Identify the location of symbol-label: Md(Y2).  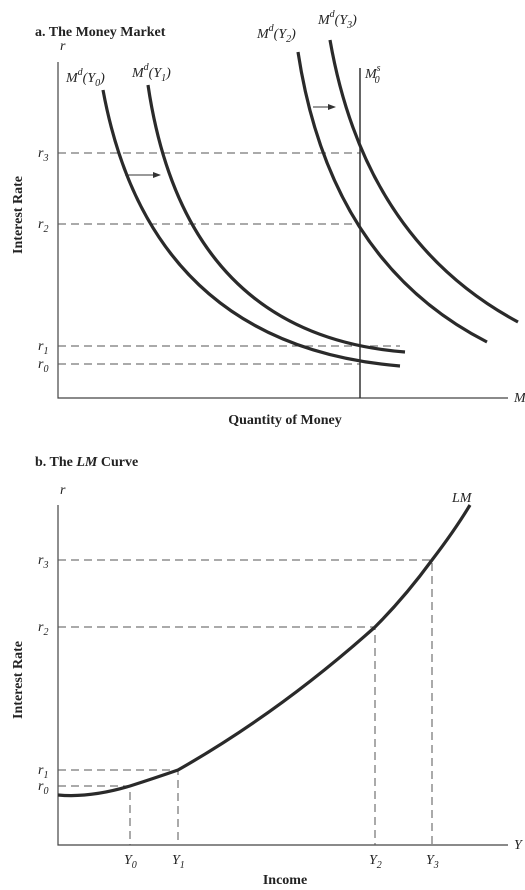
(276, 34).